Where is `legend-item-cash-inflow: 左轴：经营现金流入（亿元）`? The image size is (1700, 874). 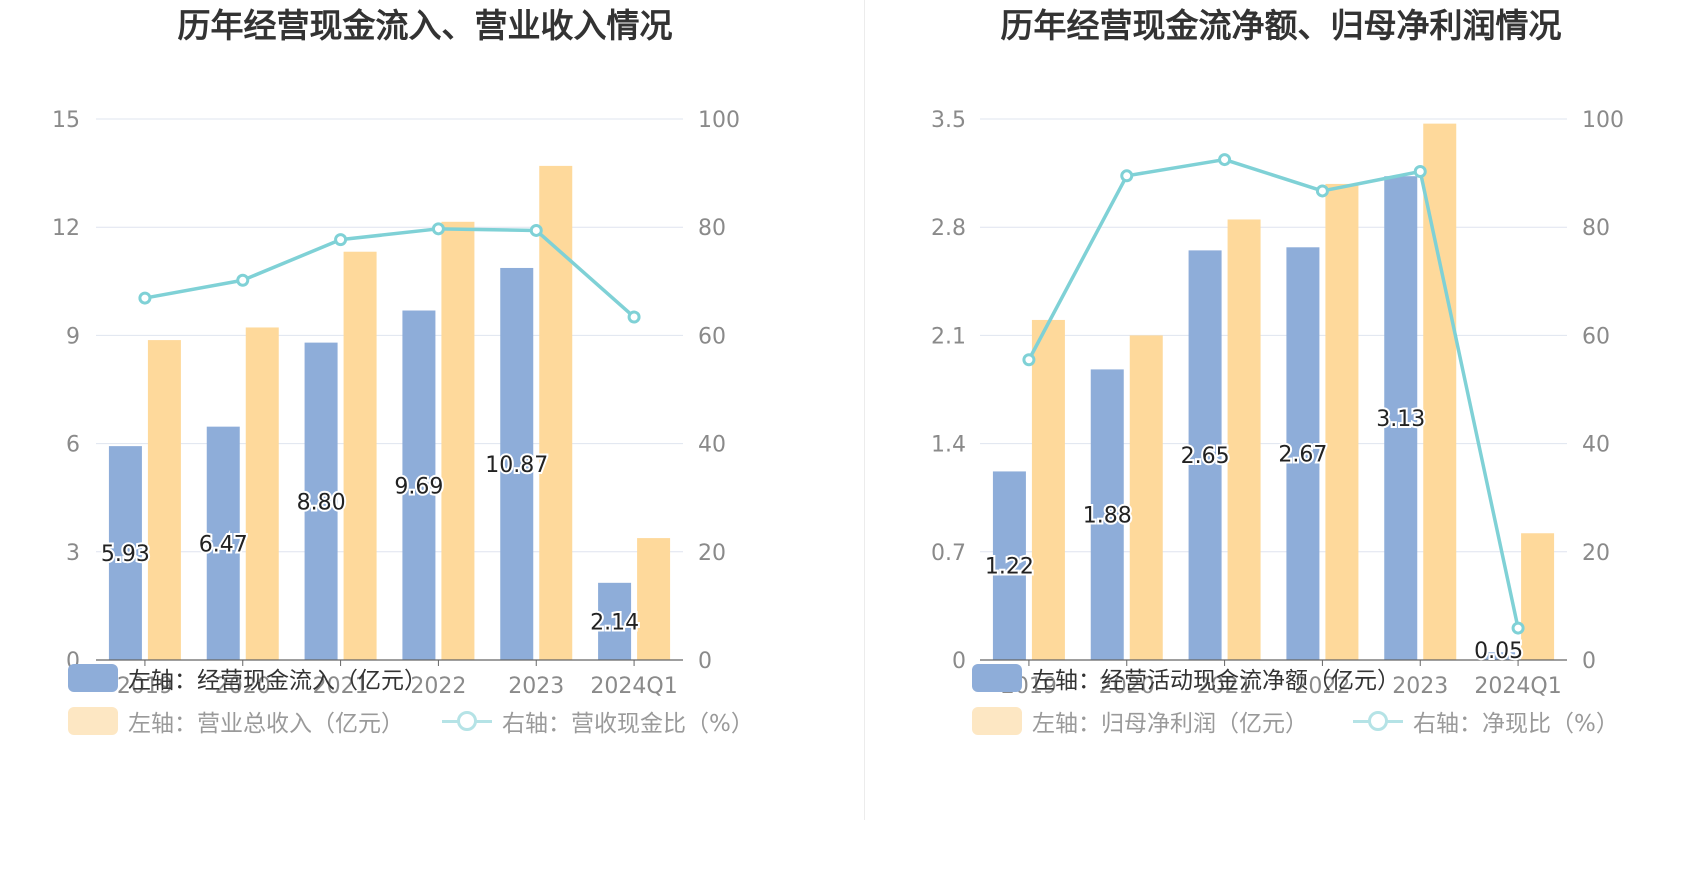 legend-item-cash-inflow: 左轴：经营现金流入（亿元） is located at coordinates (247, 678).